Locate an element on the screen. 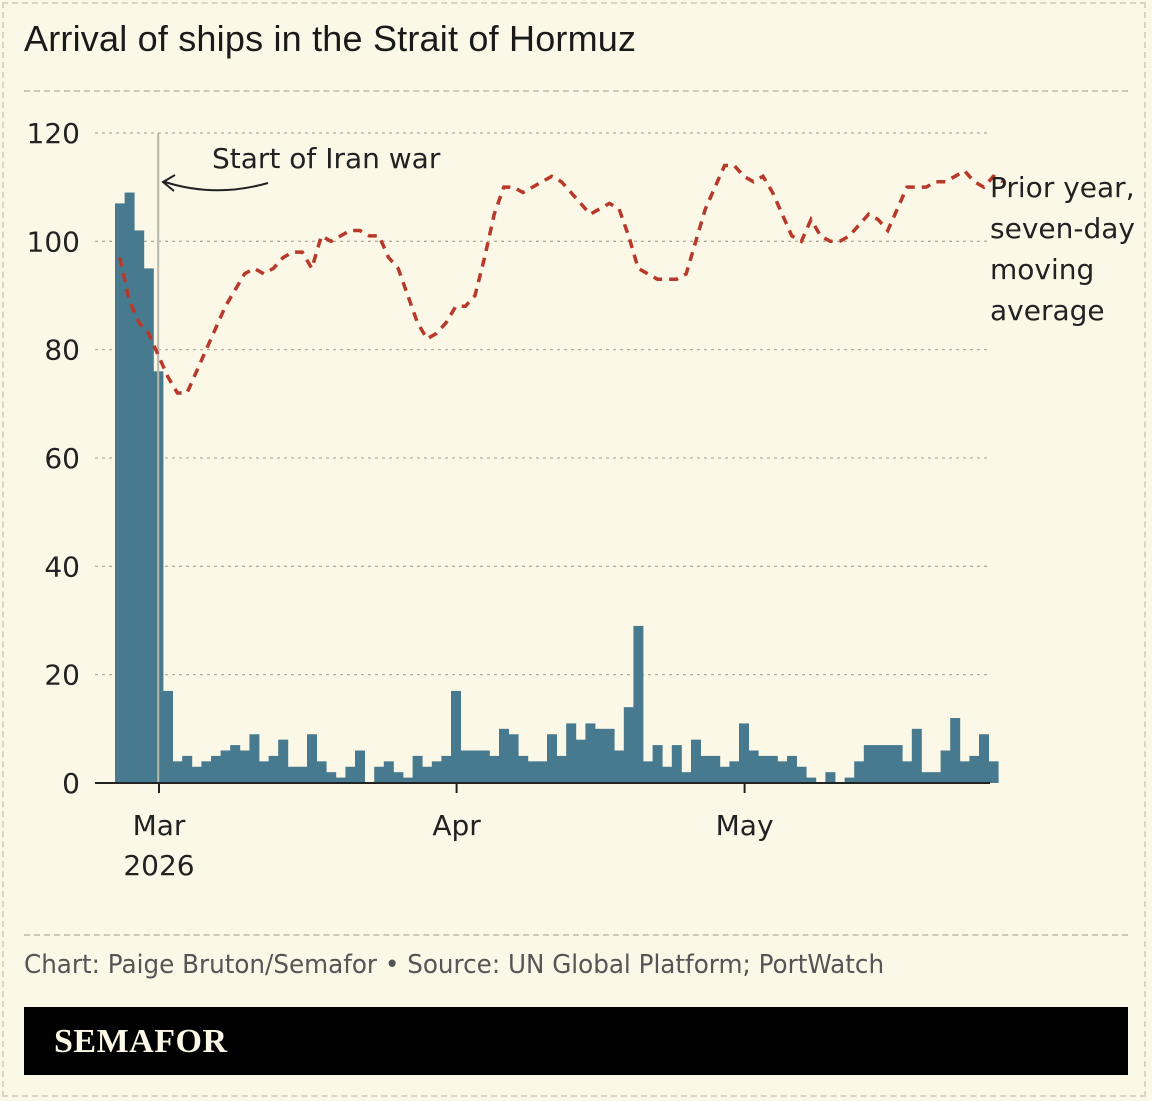 This screenshot has height=1101, width=1152. series-label-prior-year: Prior year, seven-day moving average is located at coordinates (1062, 249).